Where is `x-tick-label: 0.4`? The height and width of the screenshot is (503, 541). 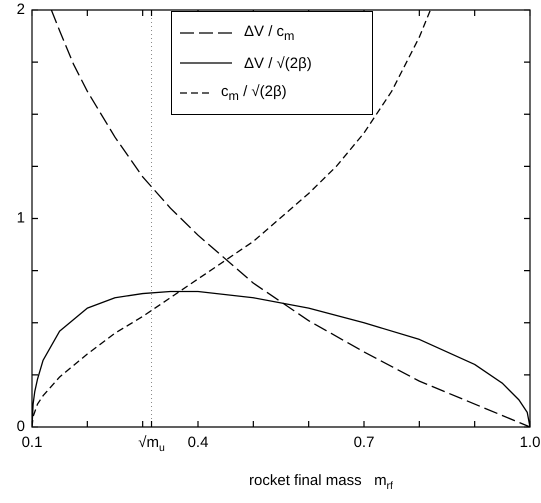
x-tick-label: 0.4 is located at coordinates (198, 443).